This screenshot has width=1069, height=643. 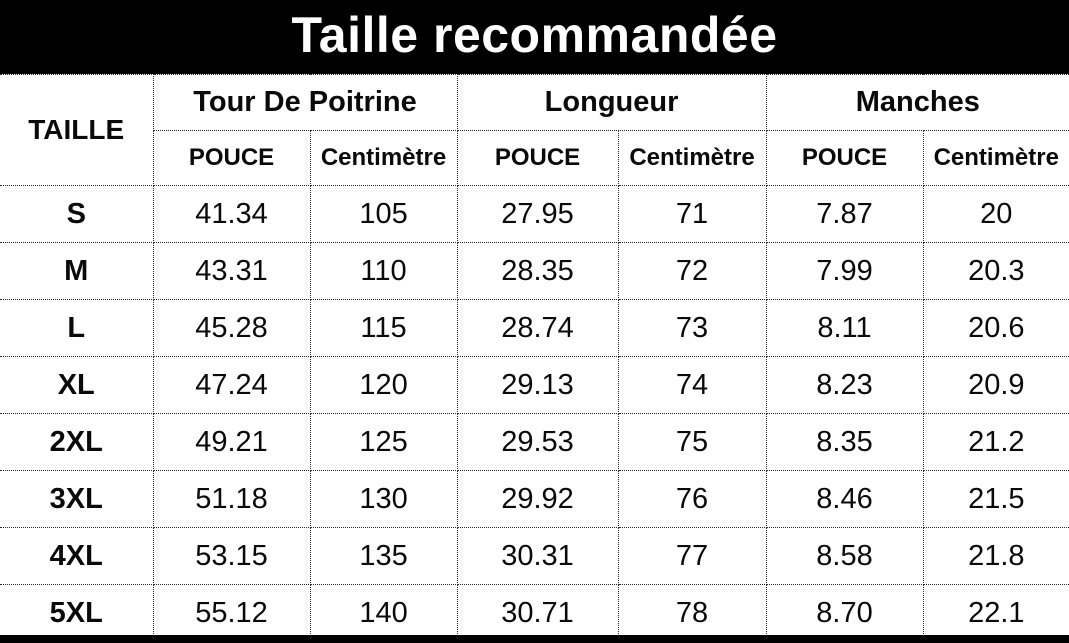 I want to click on measurement-value: 43.31, so click(x=231, y=271).